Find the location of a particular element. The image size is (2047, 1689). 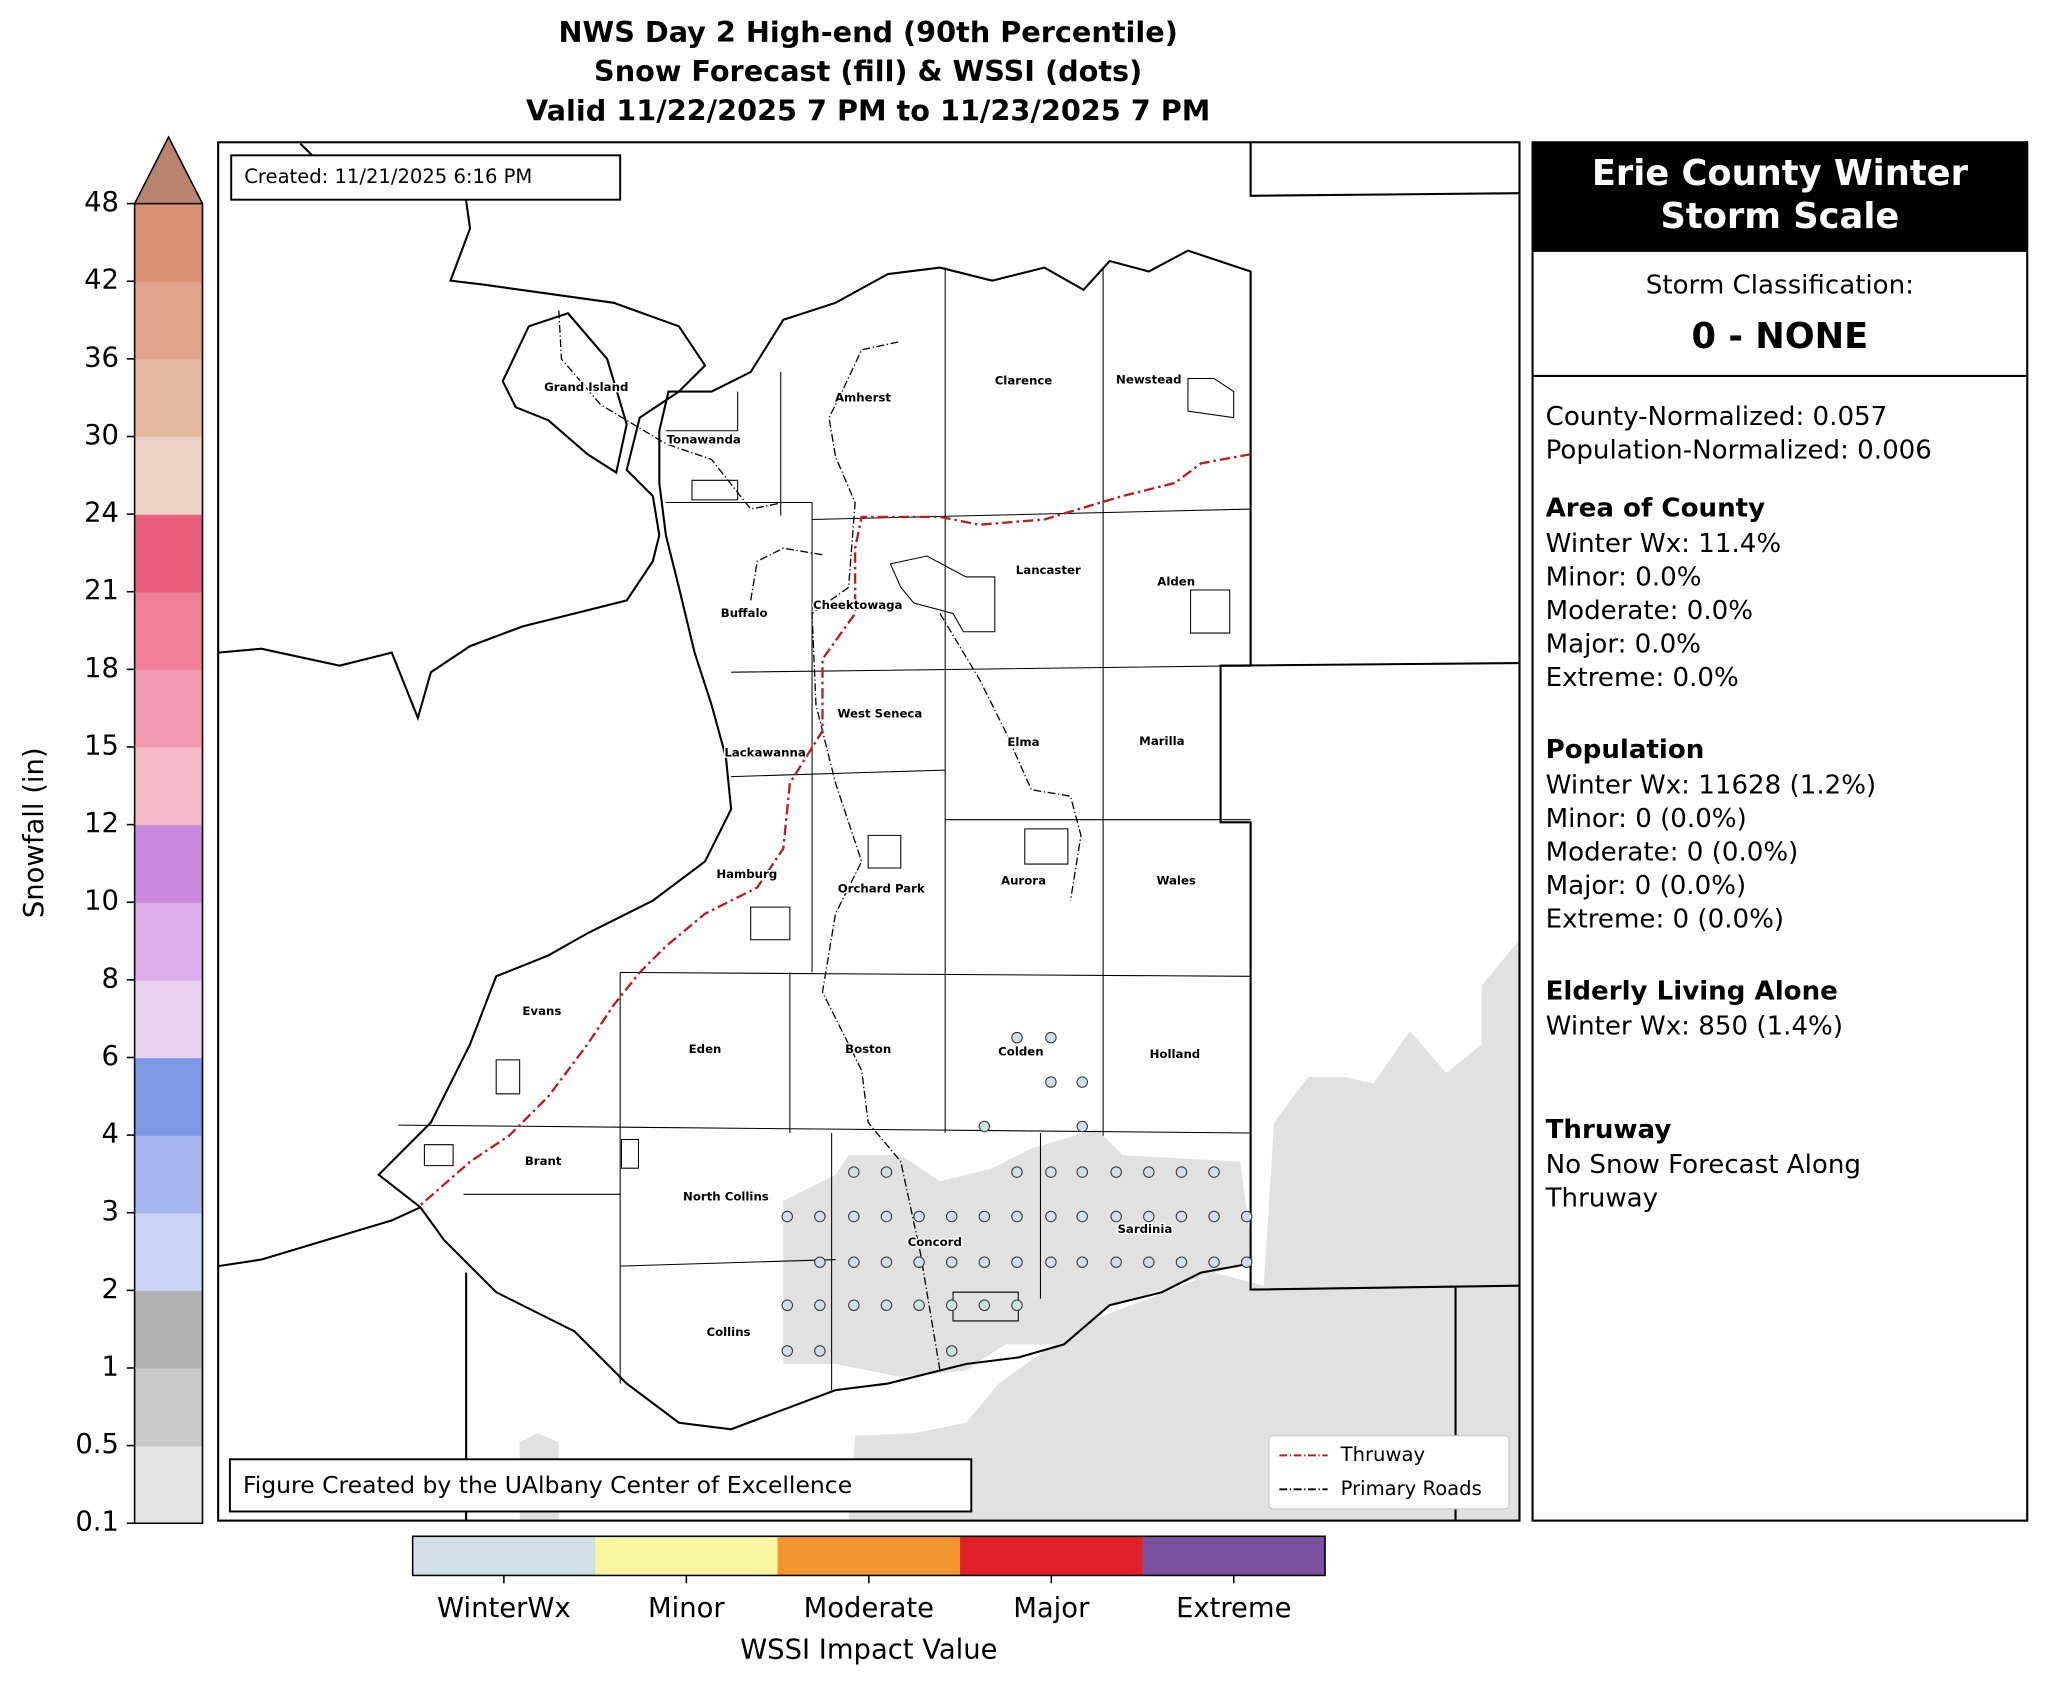

section-line: Major: 0 (0.0%) is located at coordinates (1646, 886).